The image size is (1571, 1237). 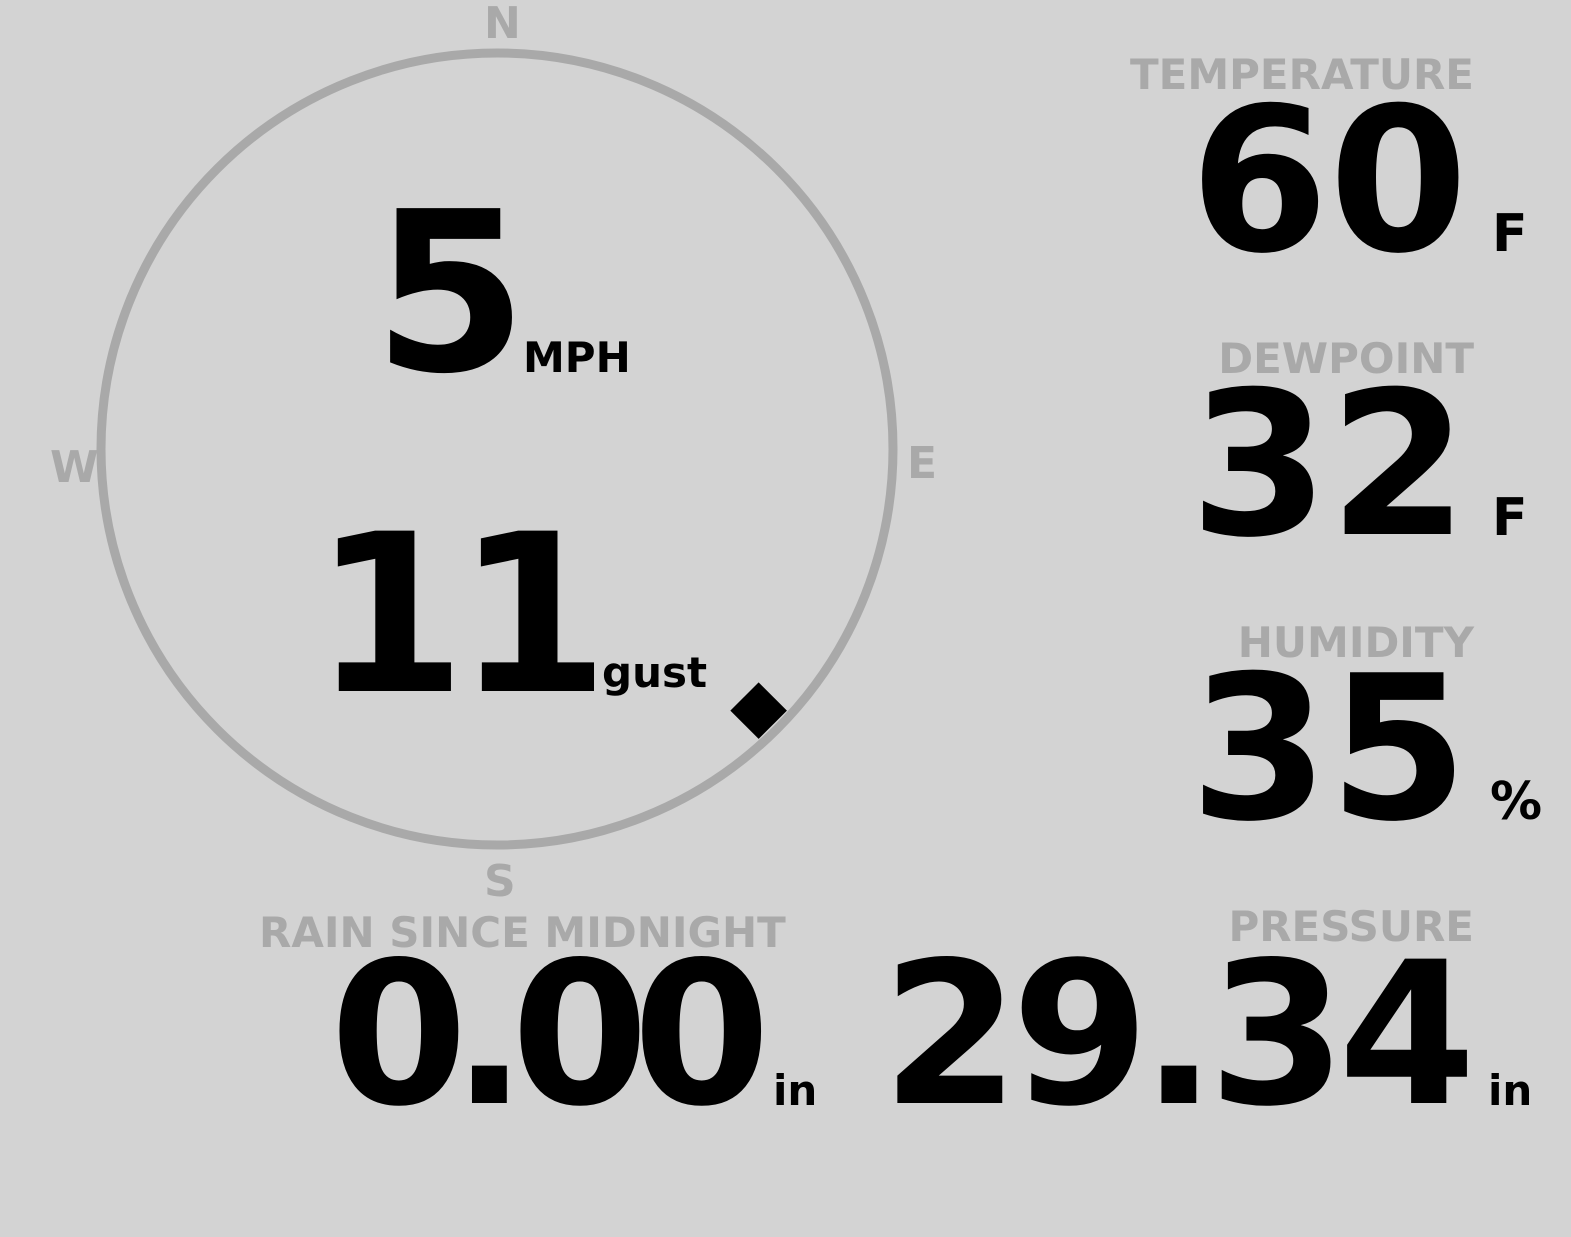 I want to click on wind-speed-unit: MPH, so click(x=577, y=357).